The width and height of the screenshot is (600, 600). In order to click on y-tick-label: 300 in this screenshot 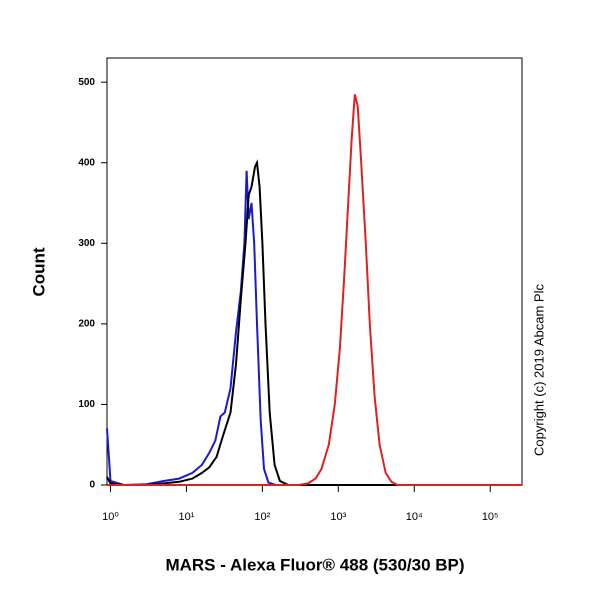, I will do `click(86, 243)`.